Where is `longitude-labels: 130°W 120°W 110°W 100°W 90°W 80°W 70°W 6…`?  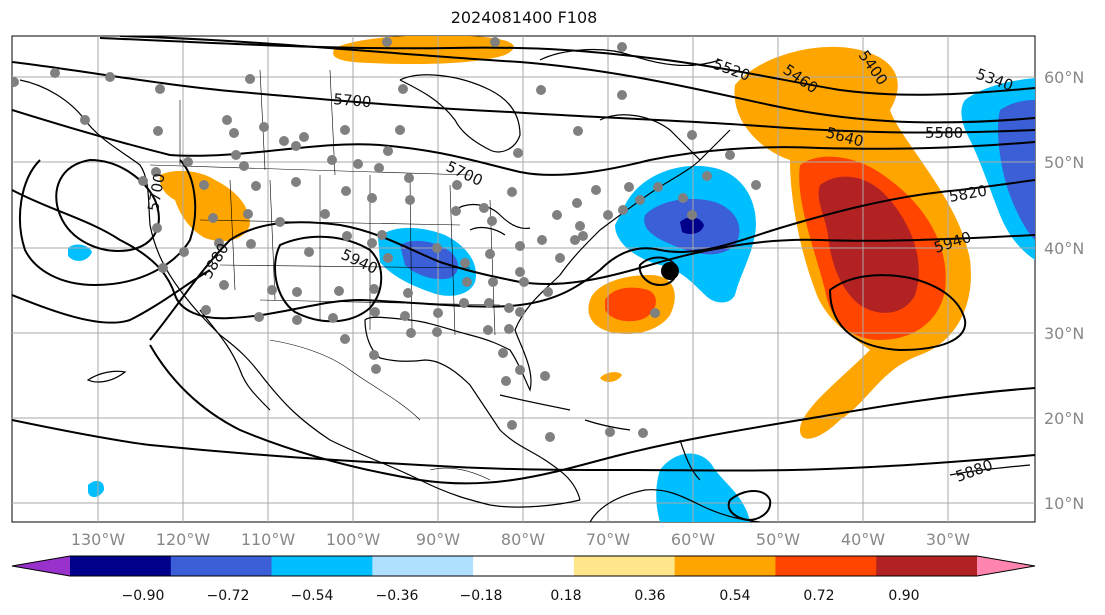 longitude-labels: 130°W 120°W 110°W 100°W 90°W 80°W 70°W 6… is located at coordinates (520, 539).